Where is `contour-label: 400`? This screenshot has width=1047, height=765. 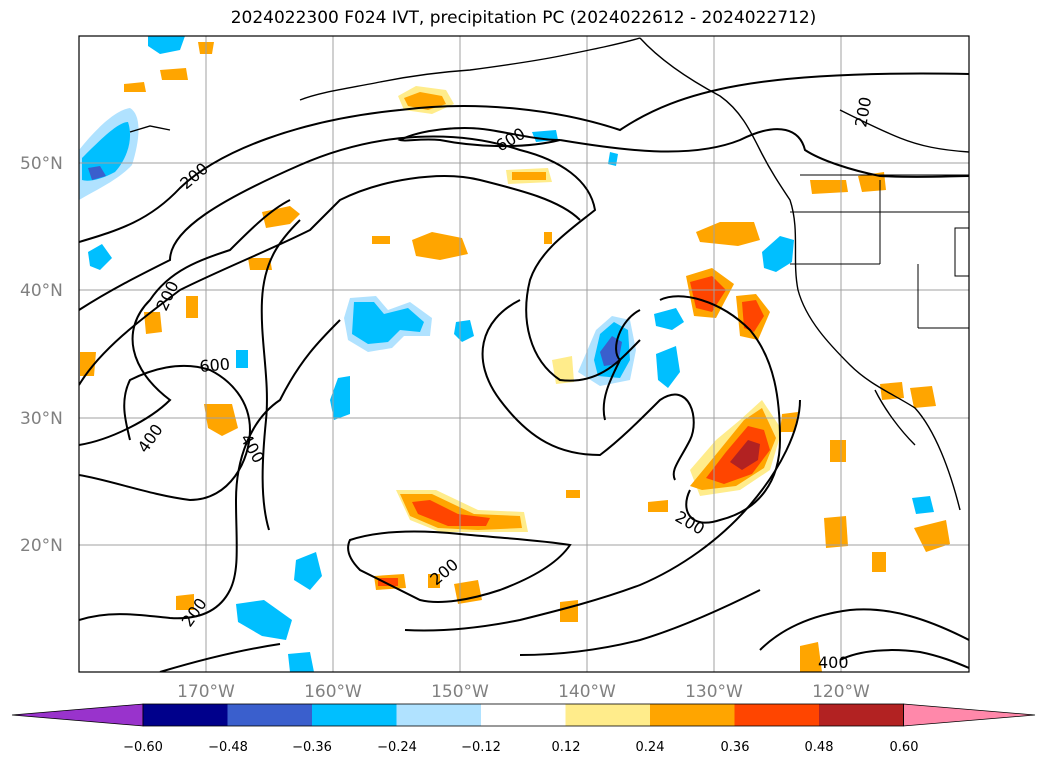
contour-label: 400 is located at coordinates (833, 662).